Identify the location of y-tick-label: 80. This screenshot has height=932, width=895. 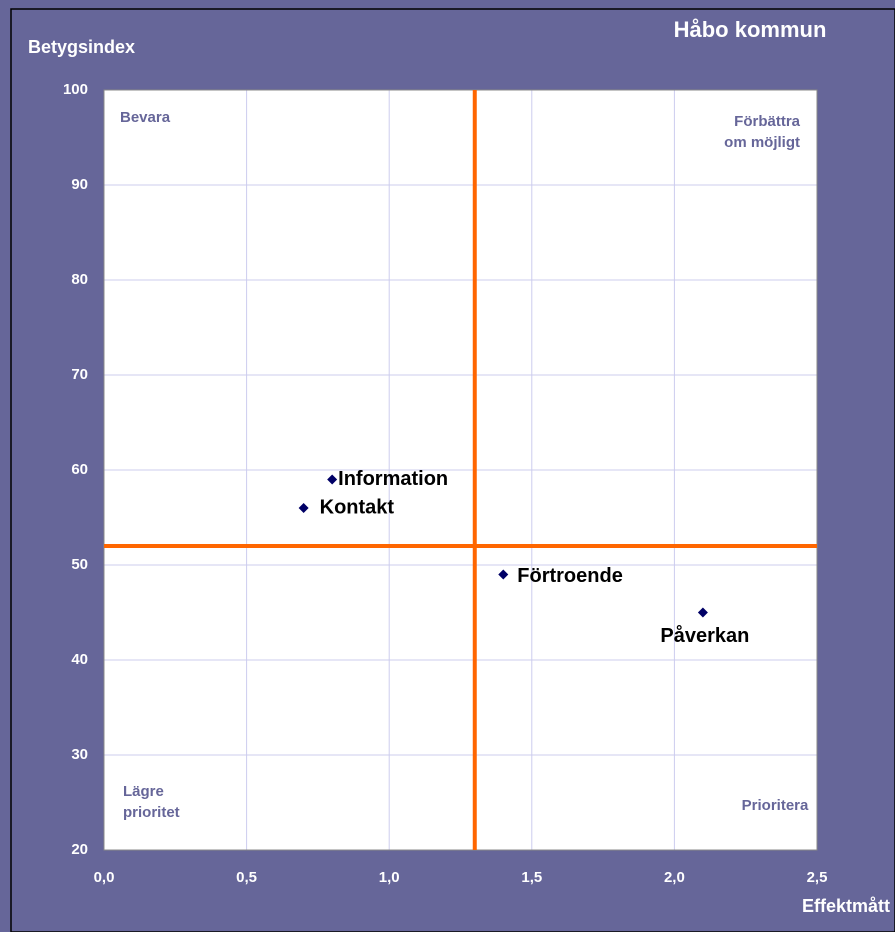
(79, 279).